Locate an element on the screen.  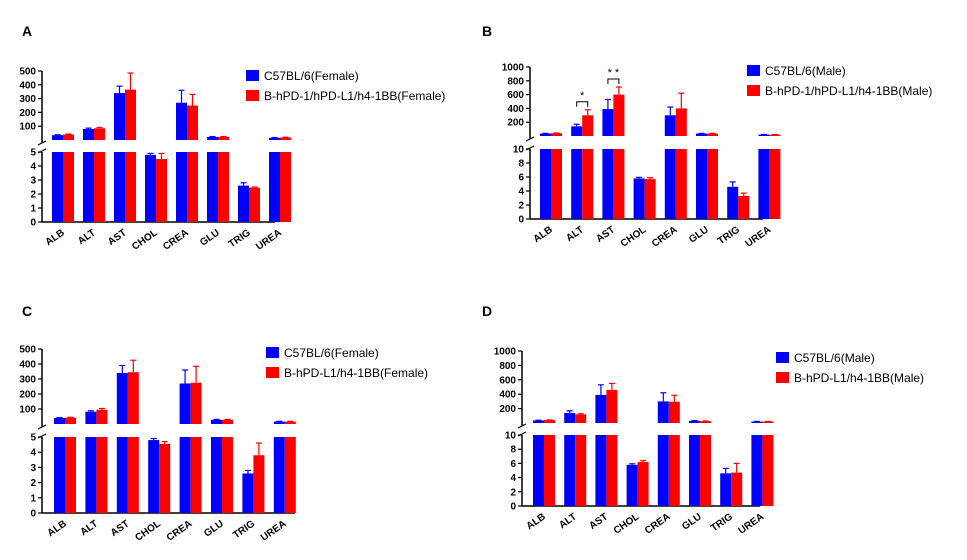
y-tick-label: 3 is located at coordinates (33, 468).